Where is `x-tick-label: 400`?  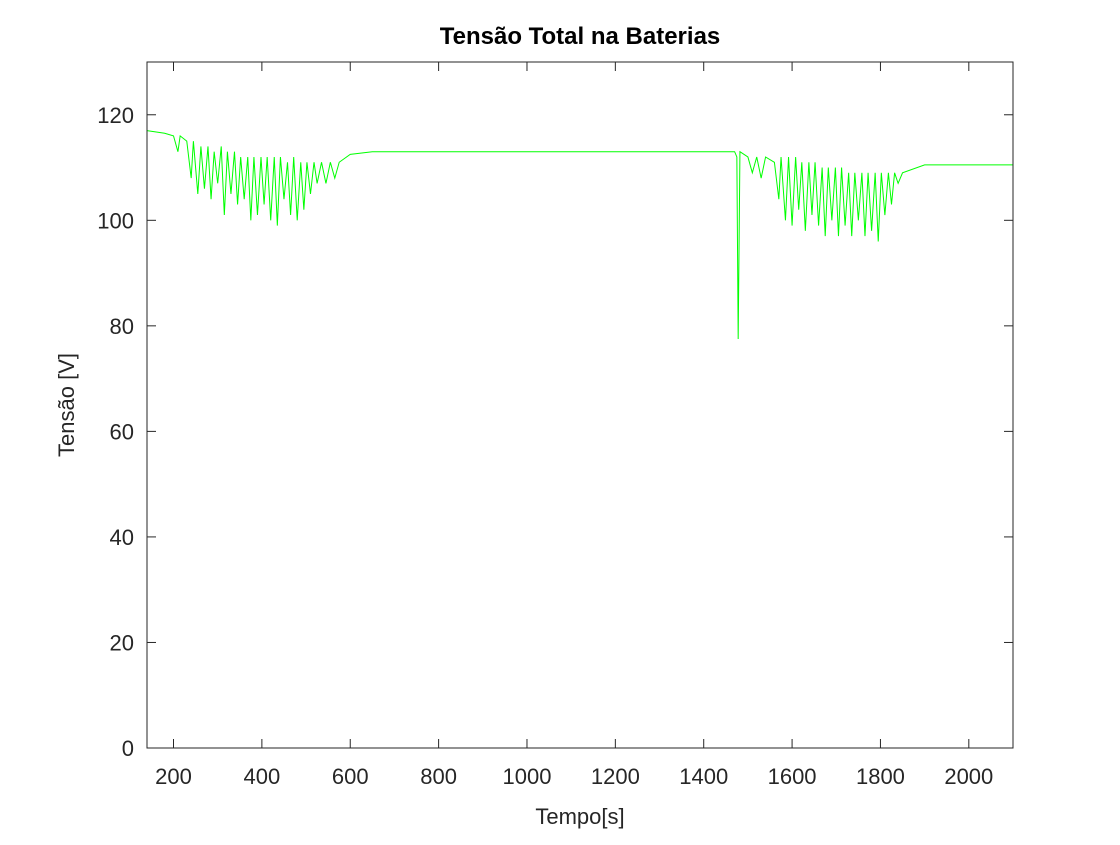
x-tick-label: 400 is located at coordinates (262, 776).